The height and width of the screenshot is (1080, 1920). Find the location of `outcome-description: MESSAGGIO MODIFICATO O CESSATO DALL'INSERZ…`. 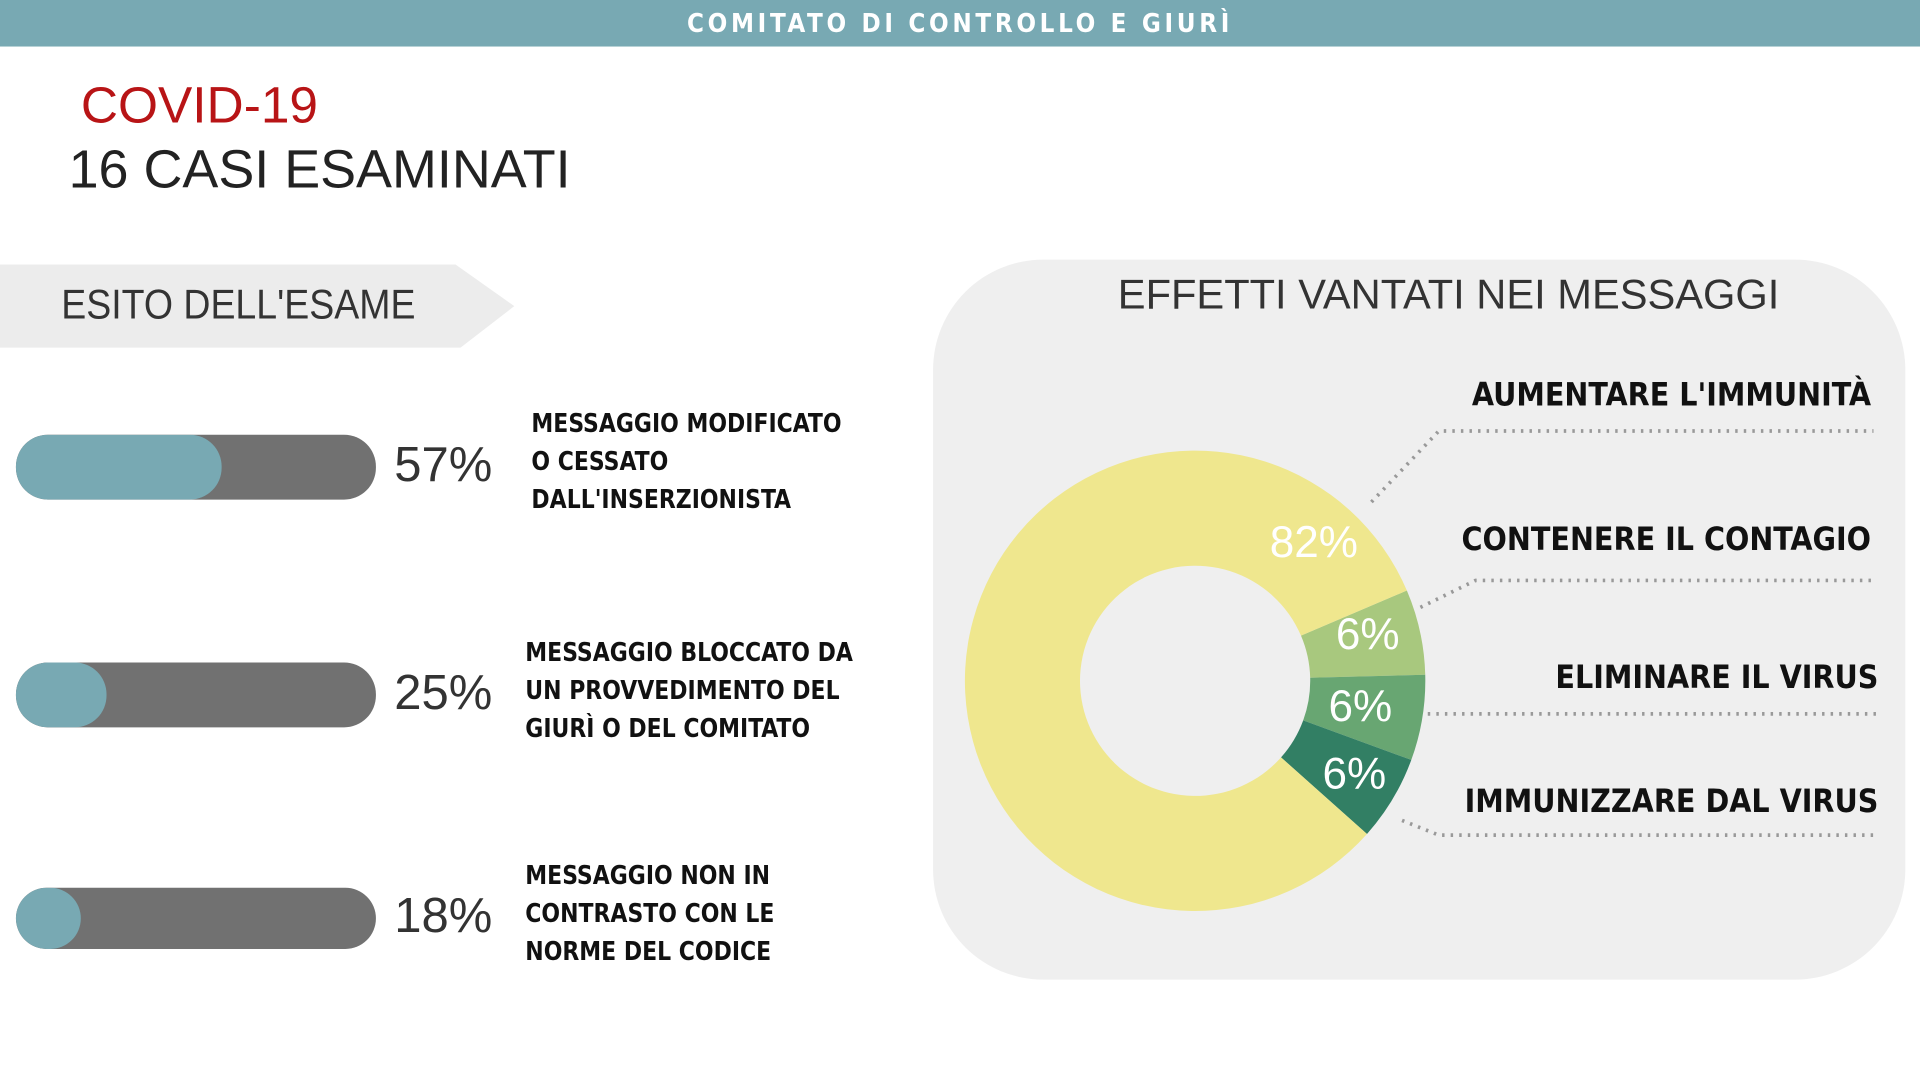

outcome-description: MESSAGGIO MODIFICATO O CESSATO DALL'INSERZ… is located at coordinates (686, 461).